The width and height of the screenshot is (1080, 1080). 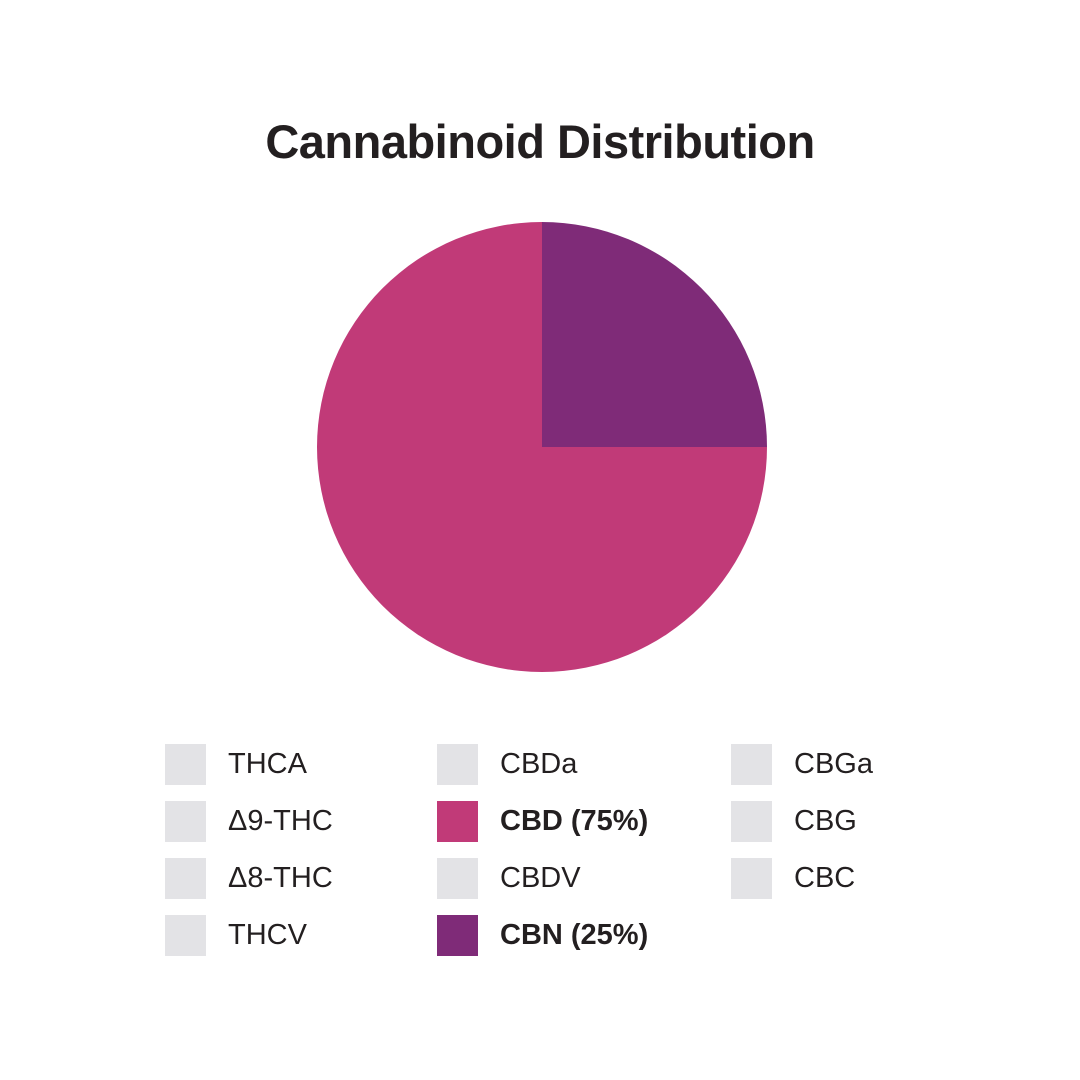 I want to click on legend-label: CBDV, so click(x=540, y=878).